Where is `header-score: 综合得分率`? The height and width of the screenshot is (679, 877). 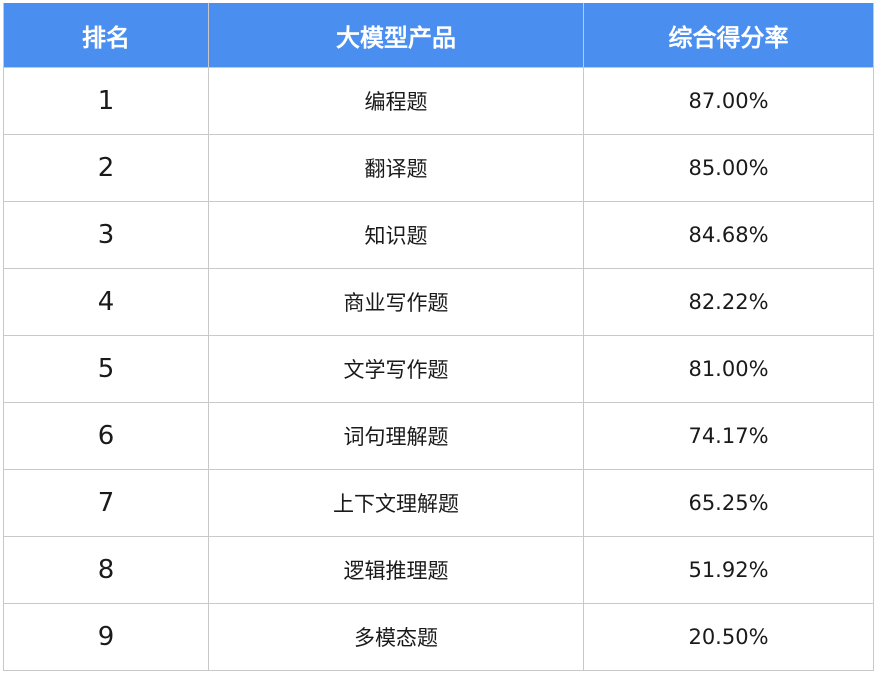 header-score: 综合得分率 is located at coordinates (728, 35).